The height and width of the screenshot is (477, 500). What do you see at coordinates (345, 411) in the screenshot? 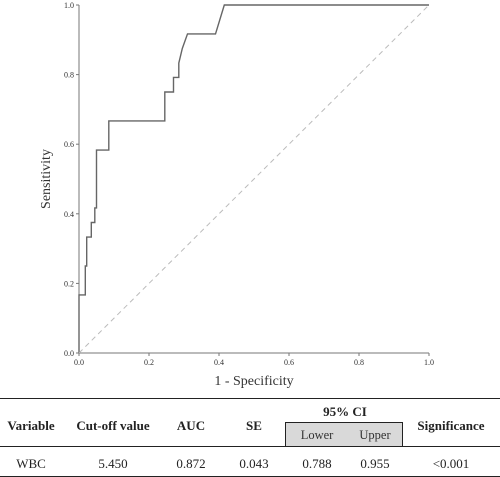
I see `header-ci: 95% CI` at bounding box center [345, 411].